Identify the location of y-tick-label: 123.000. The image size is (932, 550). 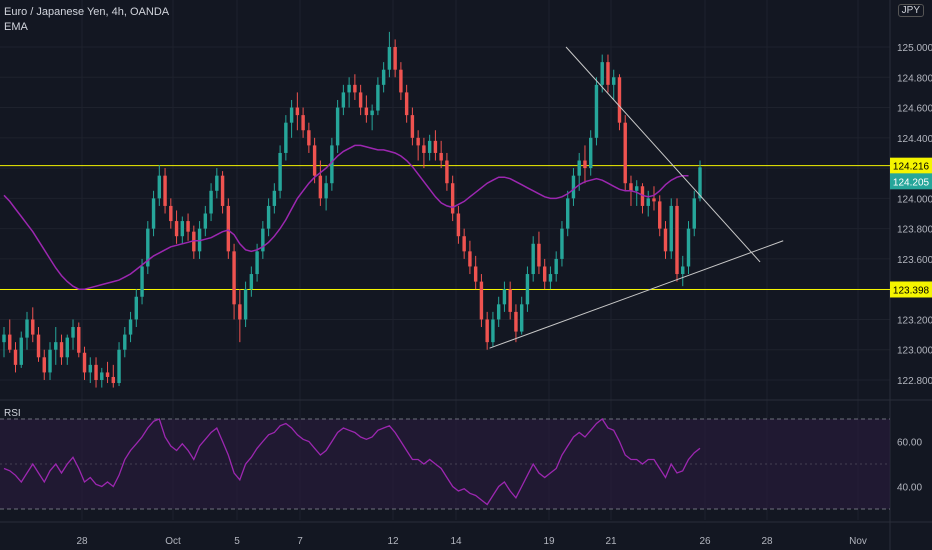
(914, 351).